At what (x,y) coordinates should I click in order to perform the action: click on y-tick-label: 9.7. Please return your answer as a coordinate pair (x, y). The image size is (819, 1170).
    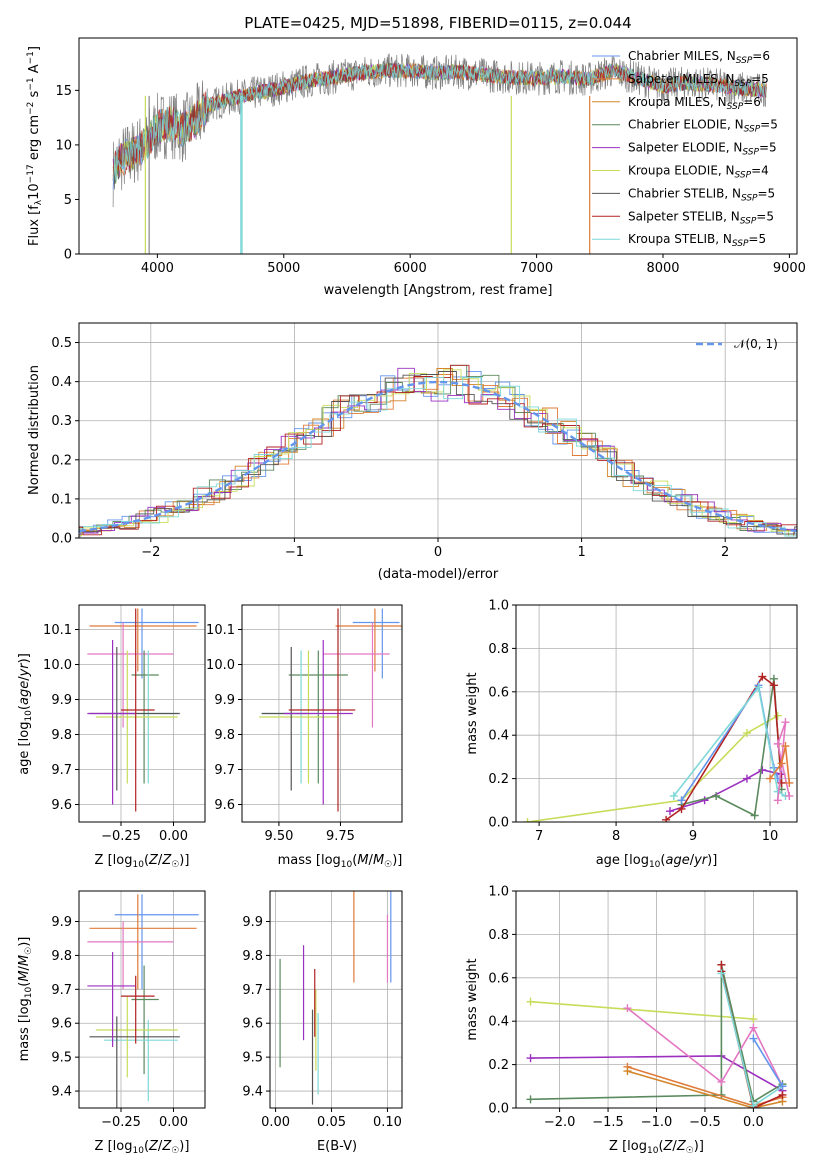
    Looking at the image, I should click on (61, 770).